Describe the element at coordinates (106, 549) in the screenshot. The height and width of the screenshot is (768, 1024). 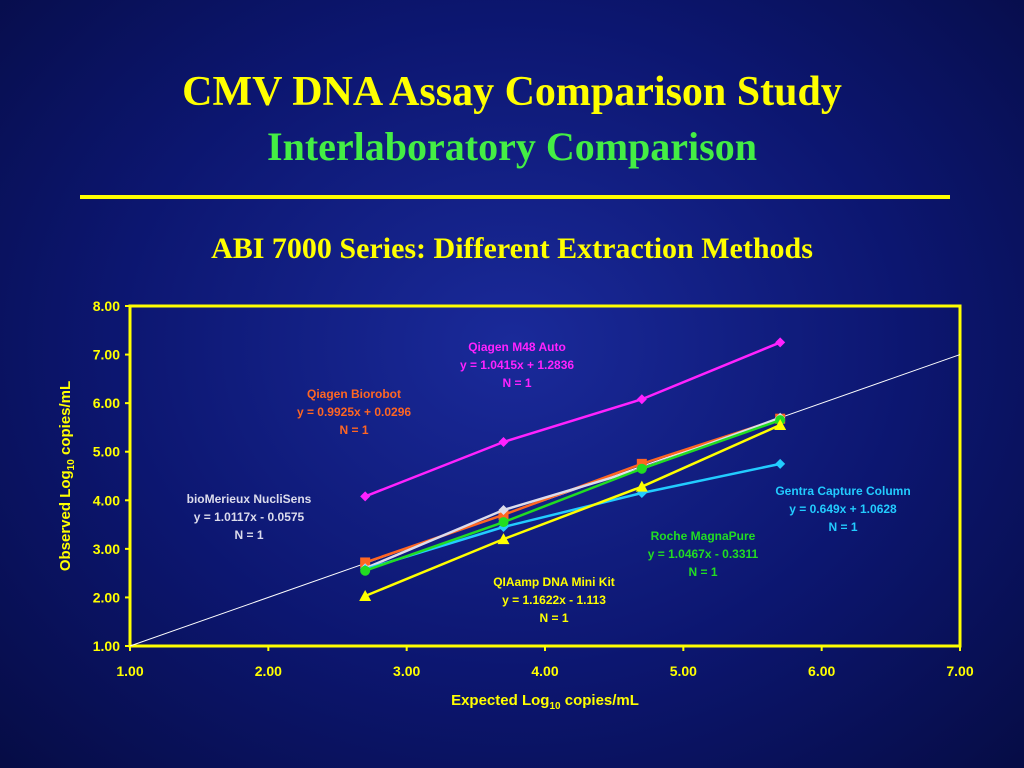
I see `y-tick-label: 3.00` at that location.